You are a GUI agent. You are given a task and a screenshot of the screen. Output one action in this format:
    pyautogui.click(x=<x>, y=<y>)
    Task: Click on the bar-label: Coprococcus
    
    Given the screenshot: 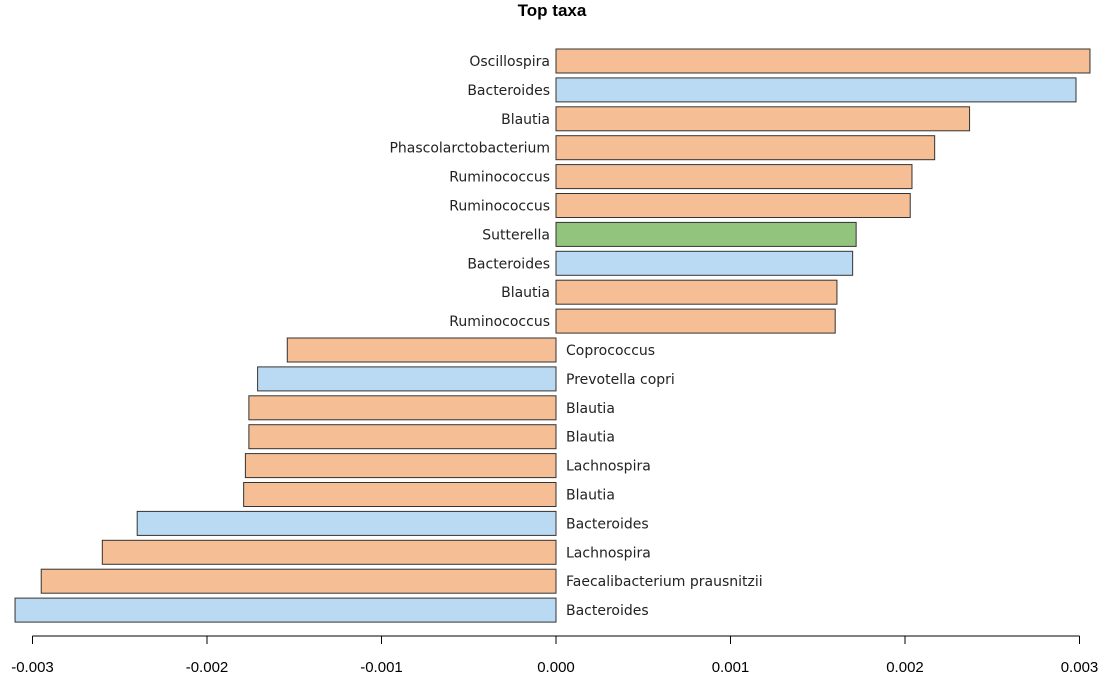 What is the action you would take?
    pyautogui.click(x=610, y=351)
    